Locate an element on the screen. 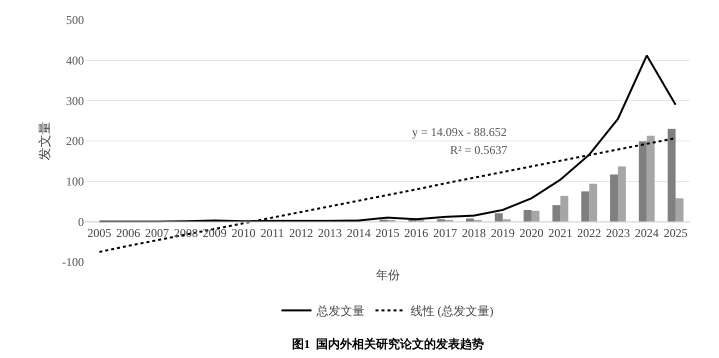  x-tick-label: 2012 is located at coordinates (301, 233).